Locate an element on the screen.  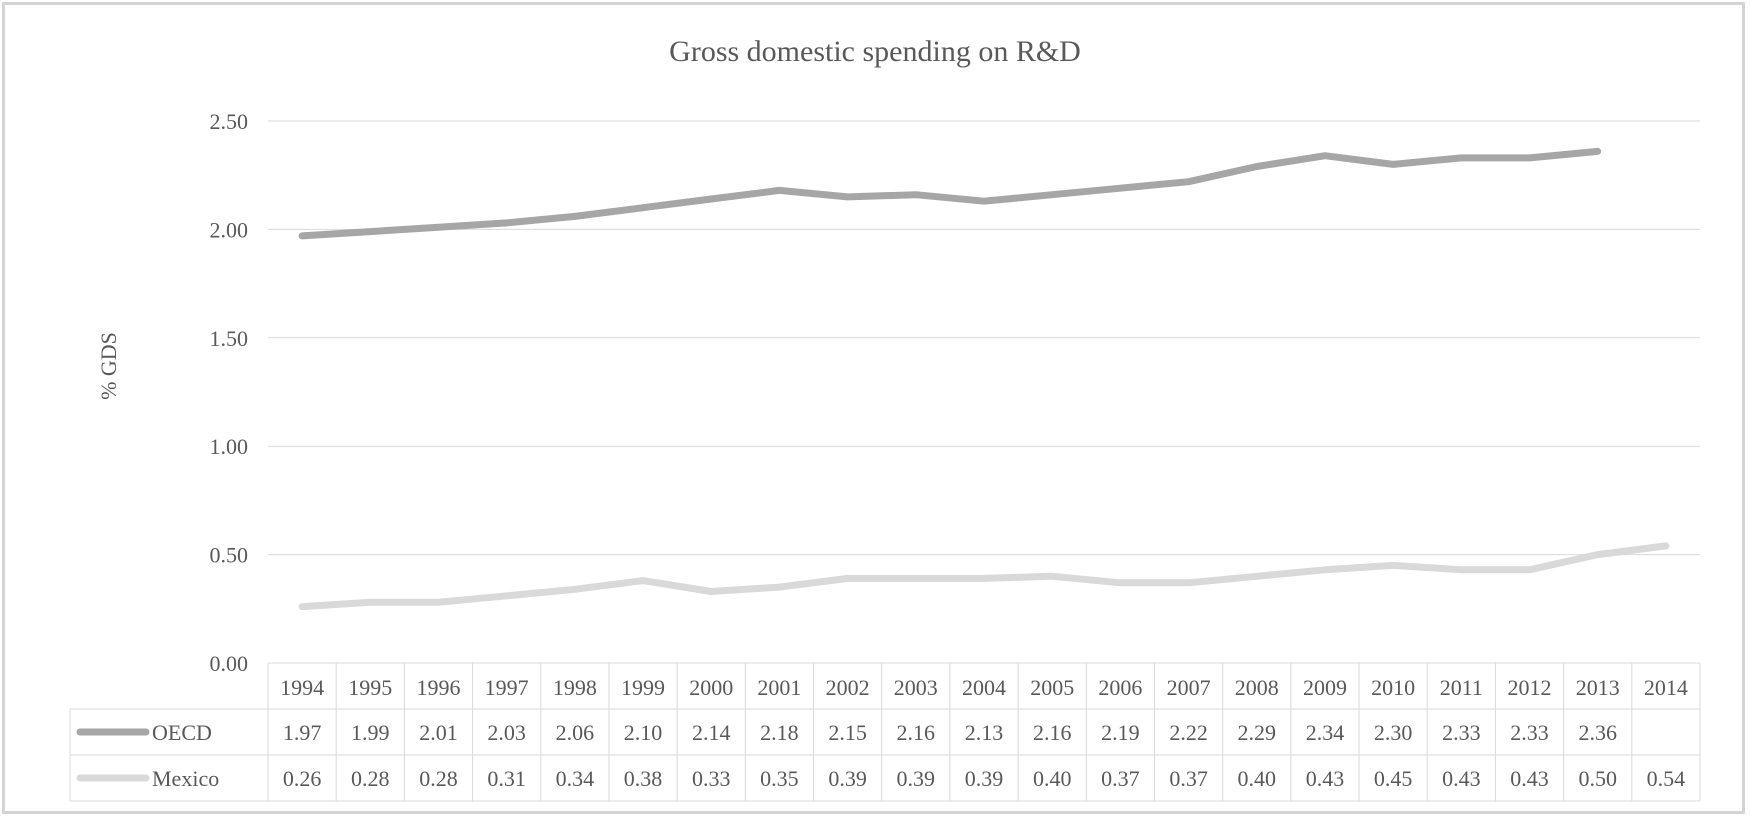
x-tick-label: 1997 is located at coordinates (507, 687).